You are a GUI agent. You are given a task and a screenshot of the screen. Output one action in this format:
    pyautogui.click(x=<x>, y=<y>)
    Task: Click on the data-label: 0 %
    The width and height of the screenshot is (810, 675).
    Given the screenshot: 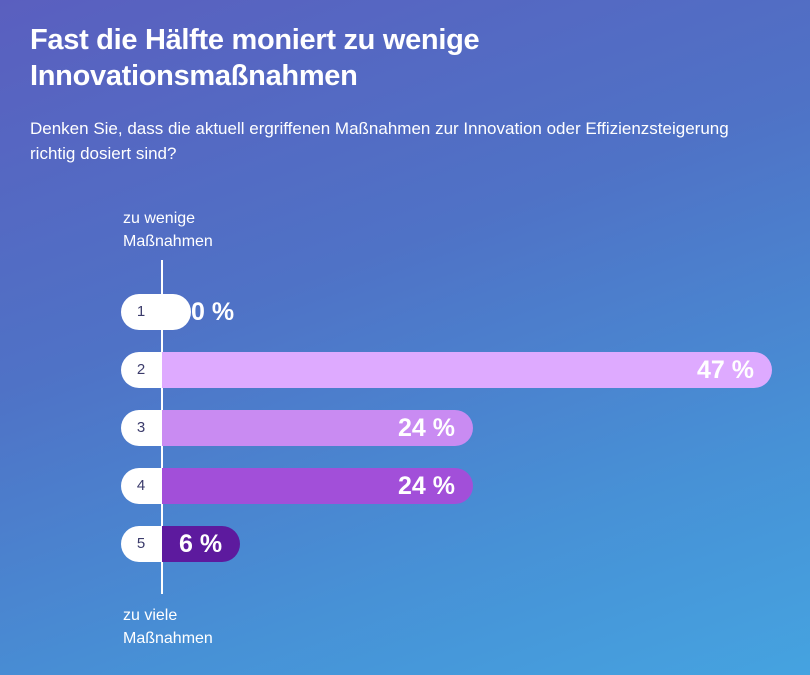 What is the action you would take?
    pyautogui.click(x=213, y=312)
    